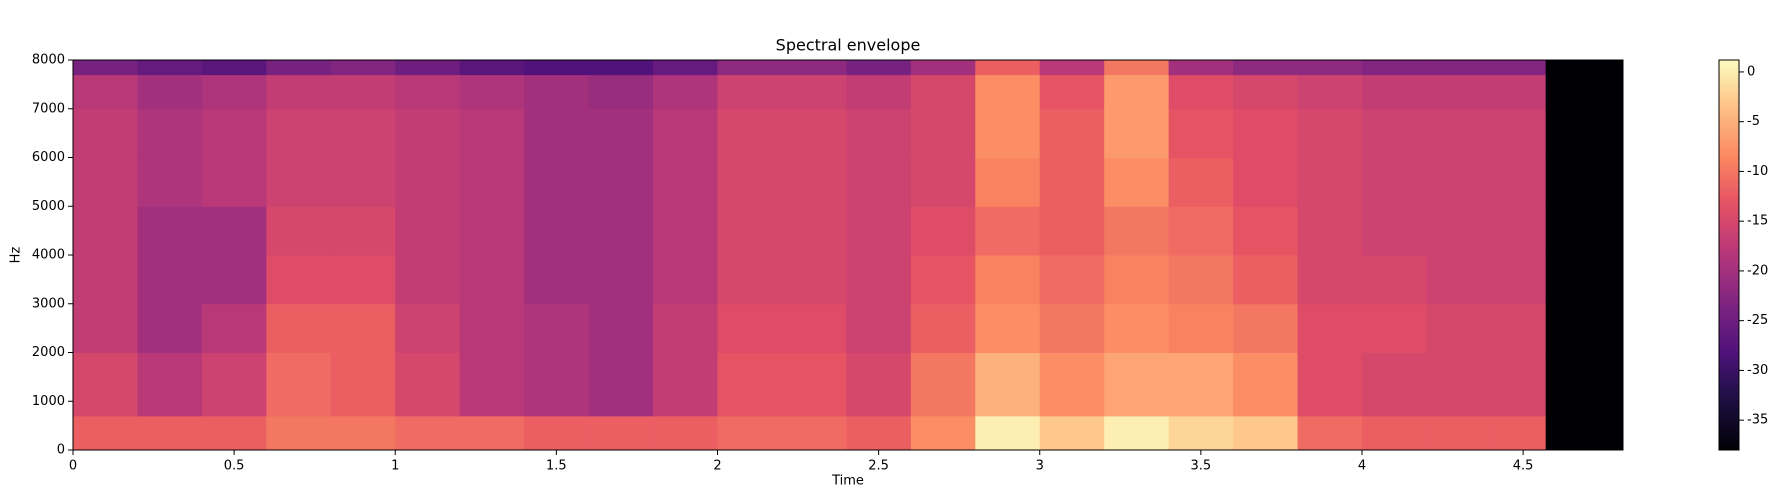 The image size is (1790, 504). What do you see at coordinates (48, 401) in the screenshot?
I see `y-tick-label: 1000` at bounding box center [48, 401].